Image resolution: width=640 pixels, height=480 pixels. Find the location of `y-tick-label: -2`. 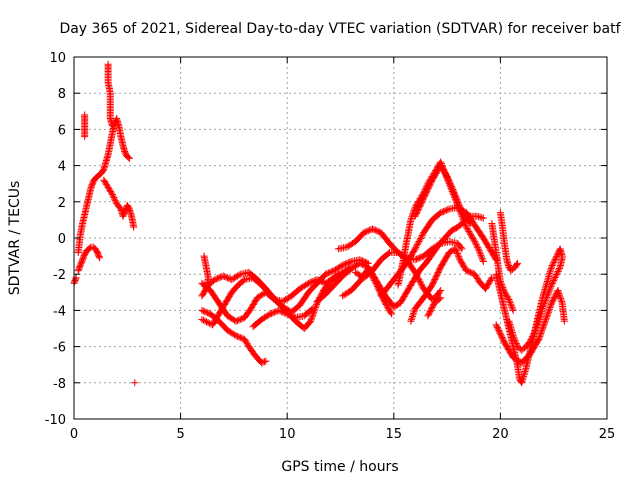

y-tick-label: -2 is located at coordinates (59, 275).